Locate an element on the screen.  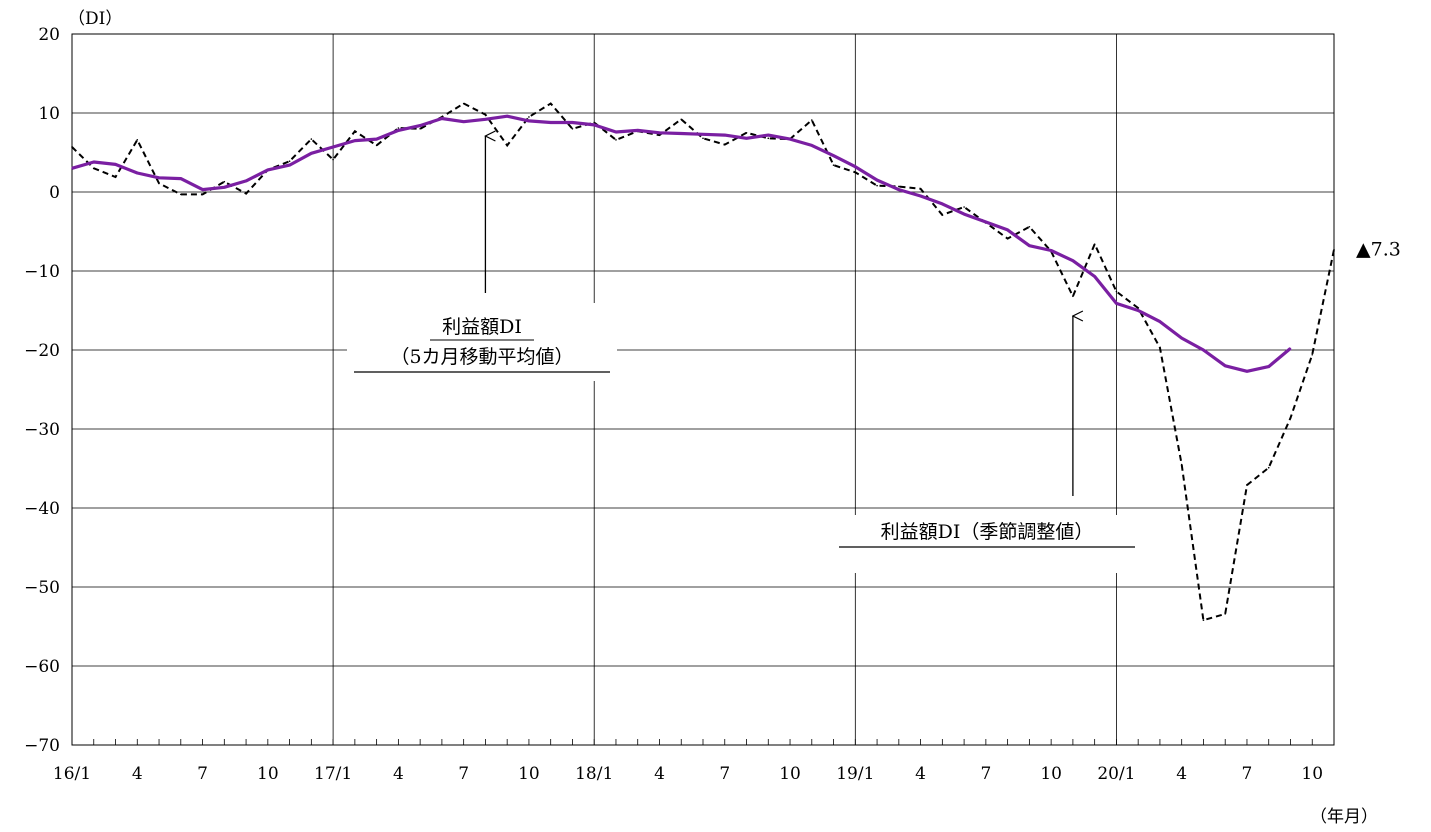
x-tick-label: 16/1 is located at coordinates (72, 774).